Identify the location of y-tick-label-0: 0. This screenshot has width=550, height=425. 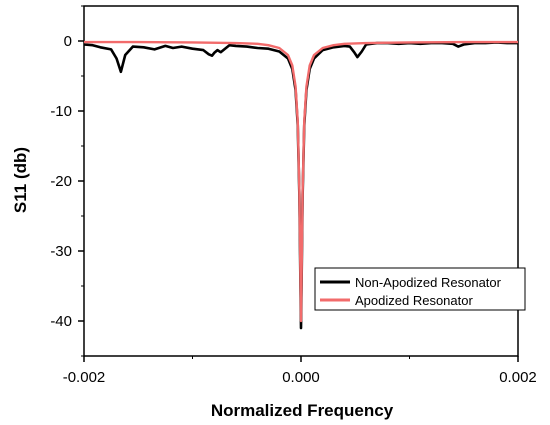
(68, 41).